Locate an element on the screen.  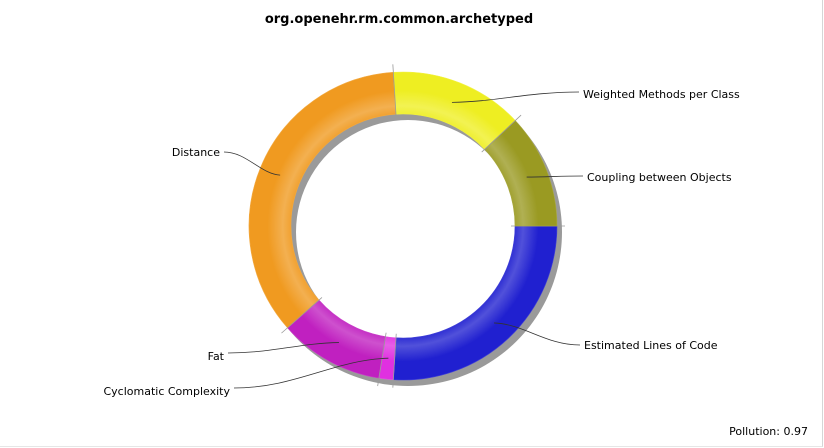
leader-cyclomatic-complexity is located at coordinates (311, 373).